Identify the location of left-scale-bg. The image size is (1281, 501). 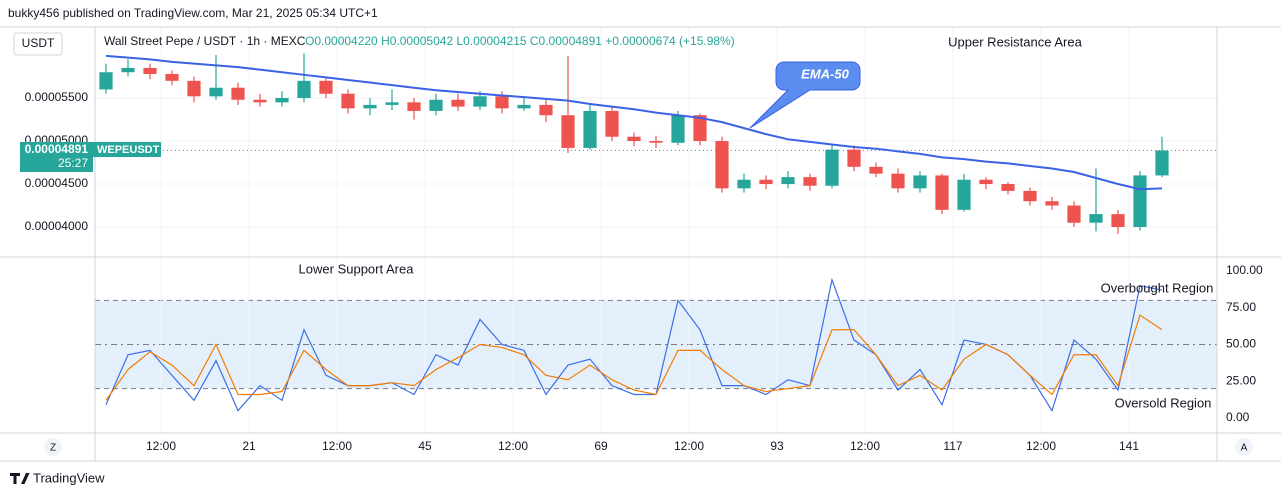
(47, 244).